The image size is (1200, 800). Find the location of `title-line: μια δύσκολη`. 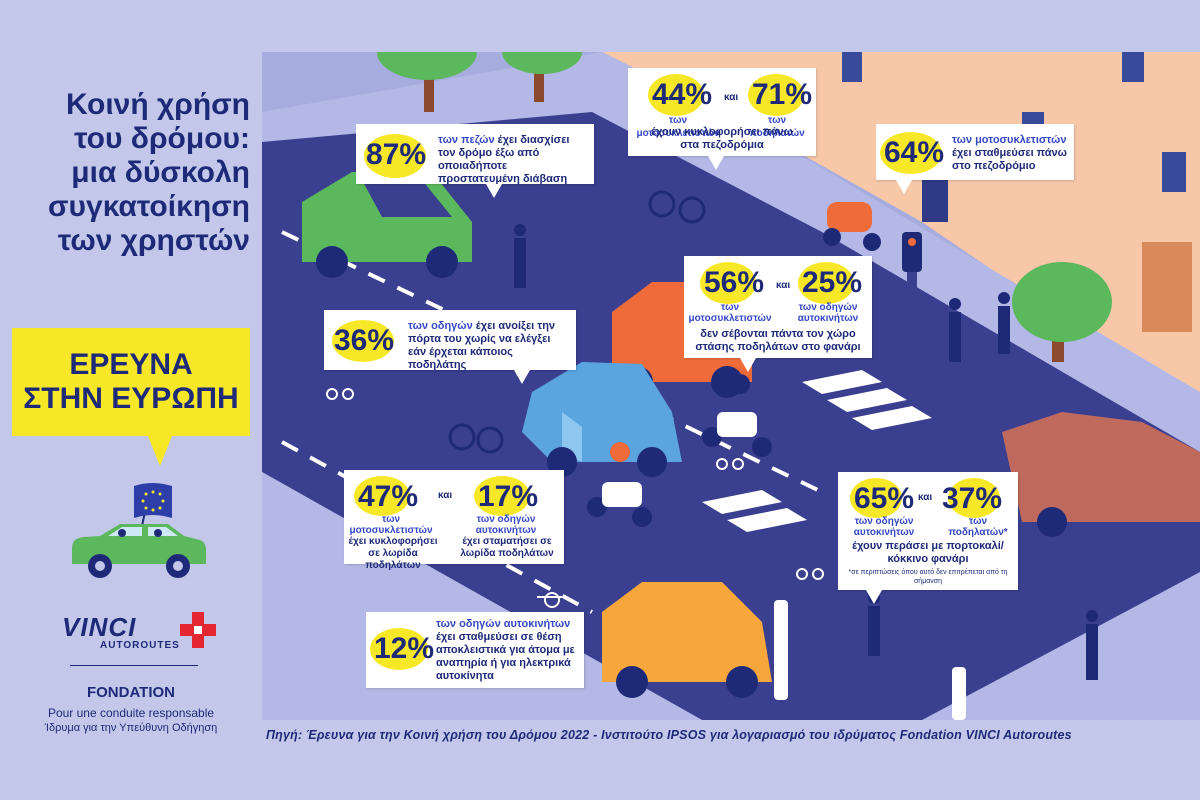

title-line: μια δύσκολη is located at coordinates (160, 172).